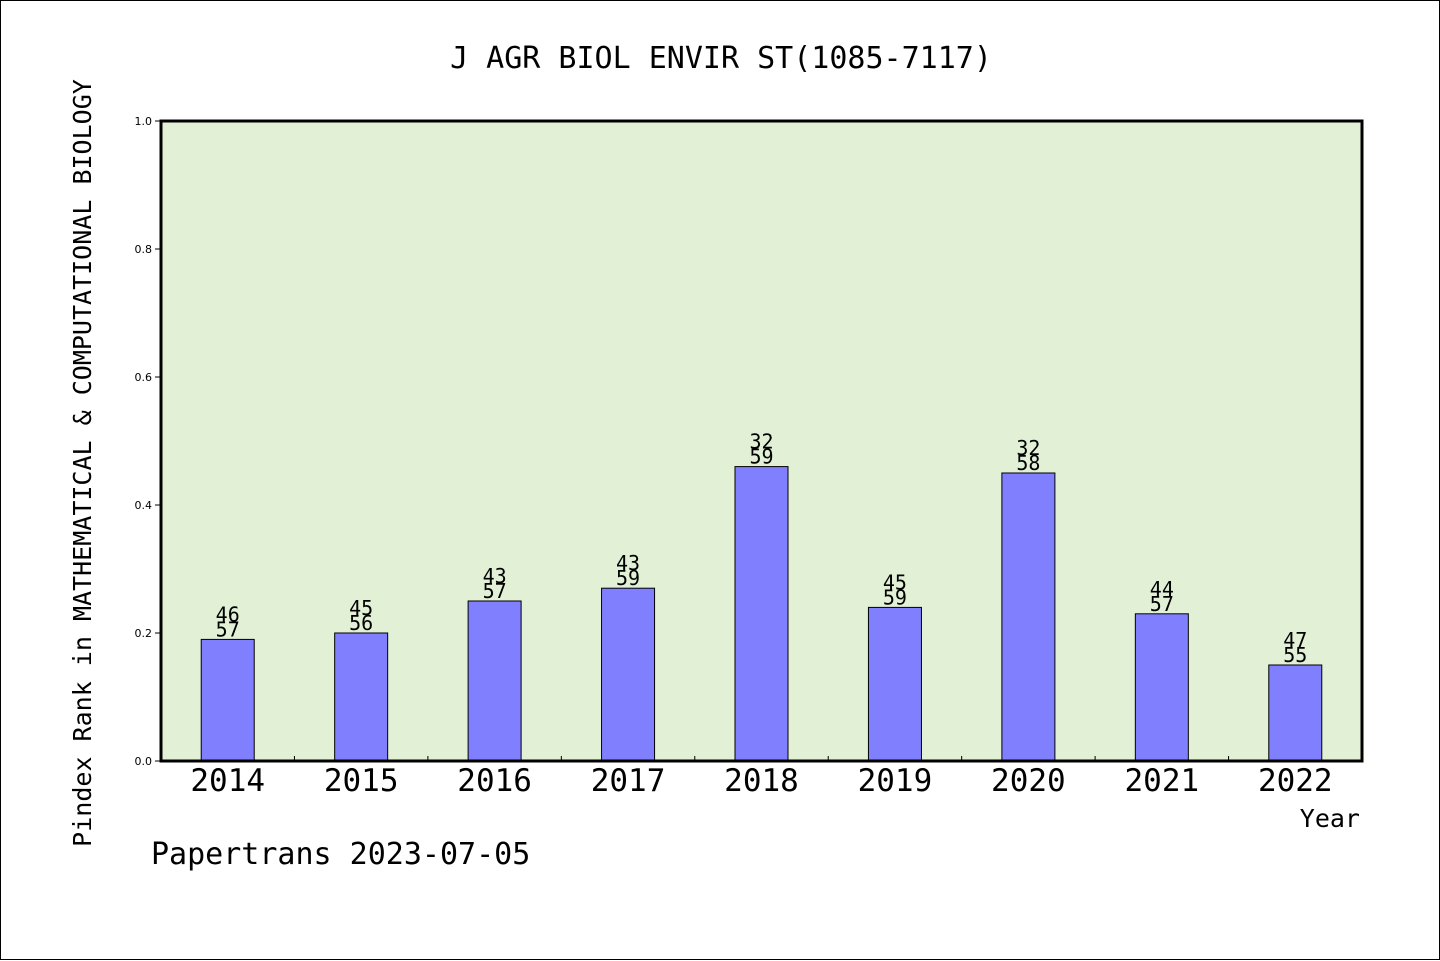 The width and height of the screenshot is (1440, 961). What do you see at coordinates (721, 58) in the screenshot?
I see `chart-title: J AGR BIOL ENVIR ST(1085-7117)` at bounding box center [721, 58].